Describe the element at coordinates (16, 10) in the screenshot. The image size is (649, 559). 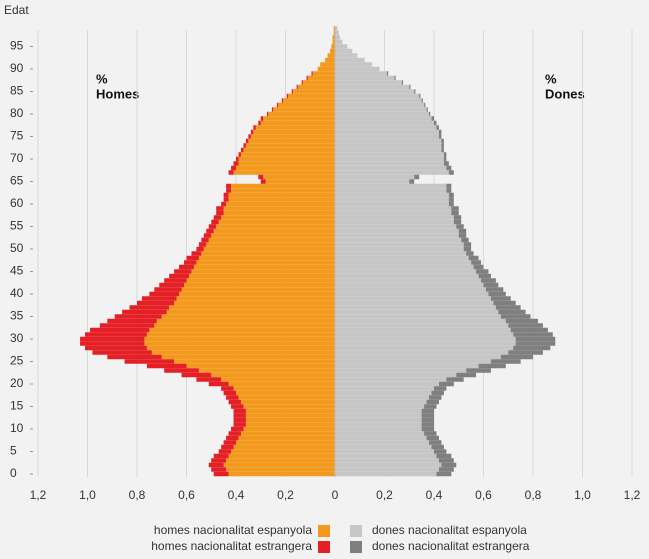
I see `y-axis-label: Edat` at that location.